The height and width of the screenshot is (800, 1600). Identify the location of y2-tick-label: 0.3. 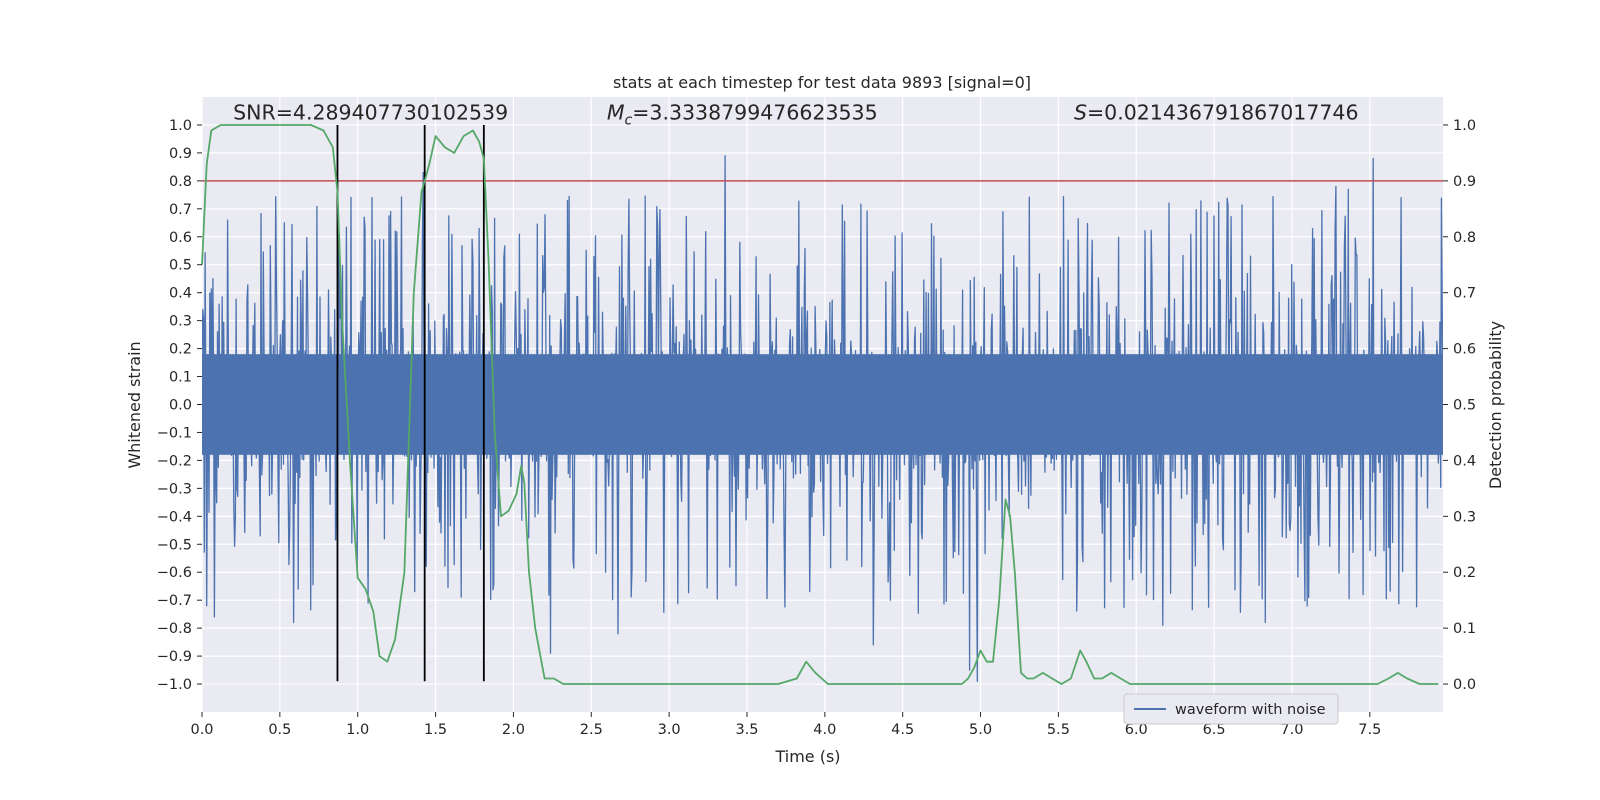
(1464, 517).